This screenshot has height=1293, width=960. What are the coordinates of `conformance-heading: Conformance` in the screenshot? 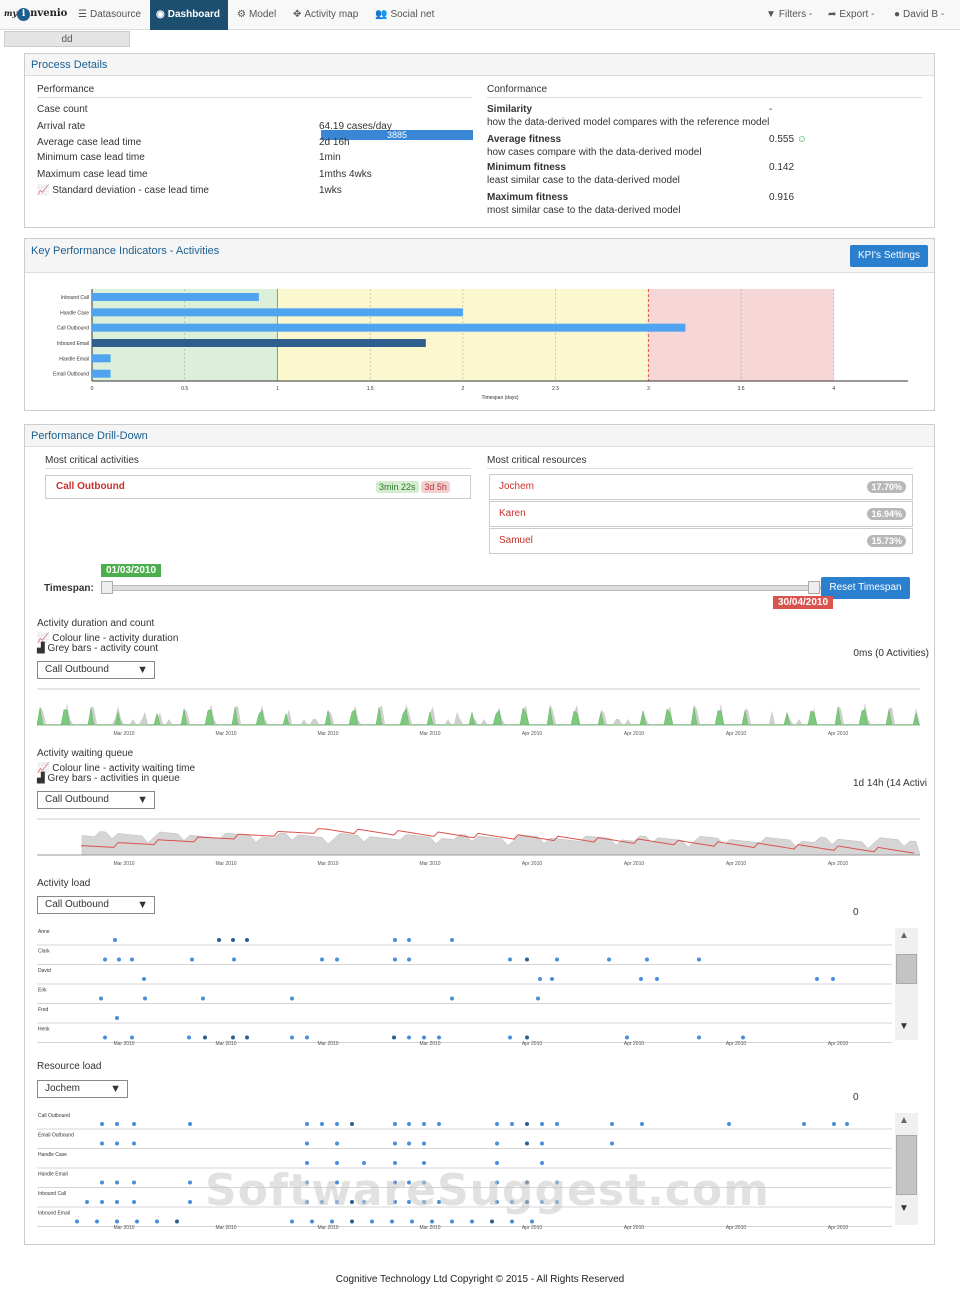 It's located at (517, 89).